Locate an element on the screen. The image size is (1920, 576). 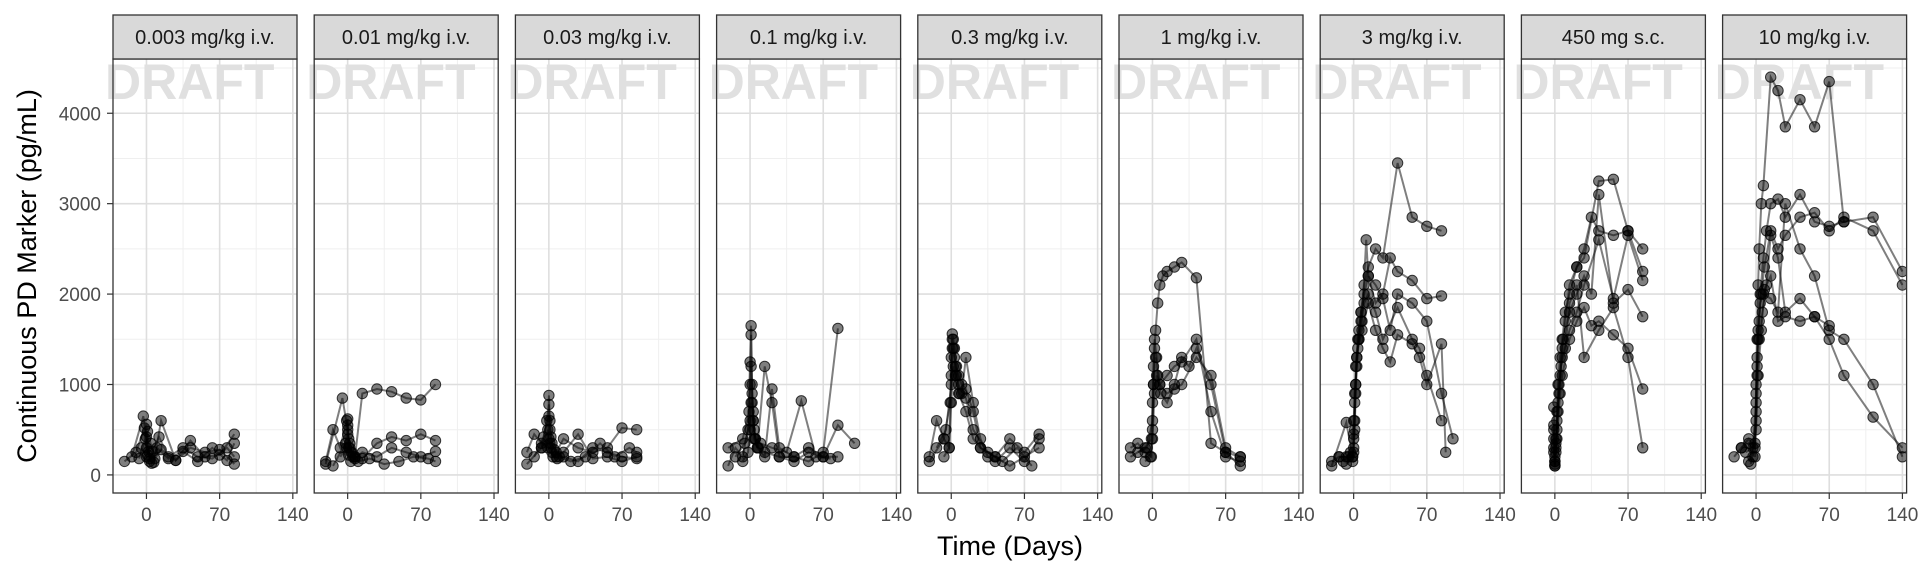
panel-2: DRAFT 0.01 mg/kg i.v. 0 70 140 is located at coordinates (408, 270).